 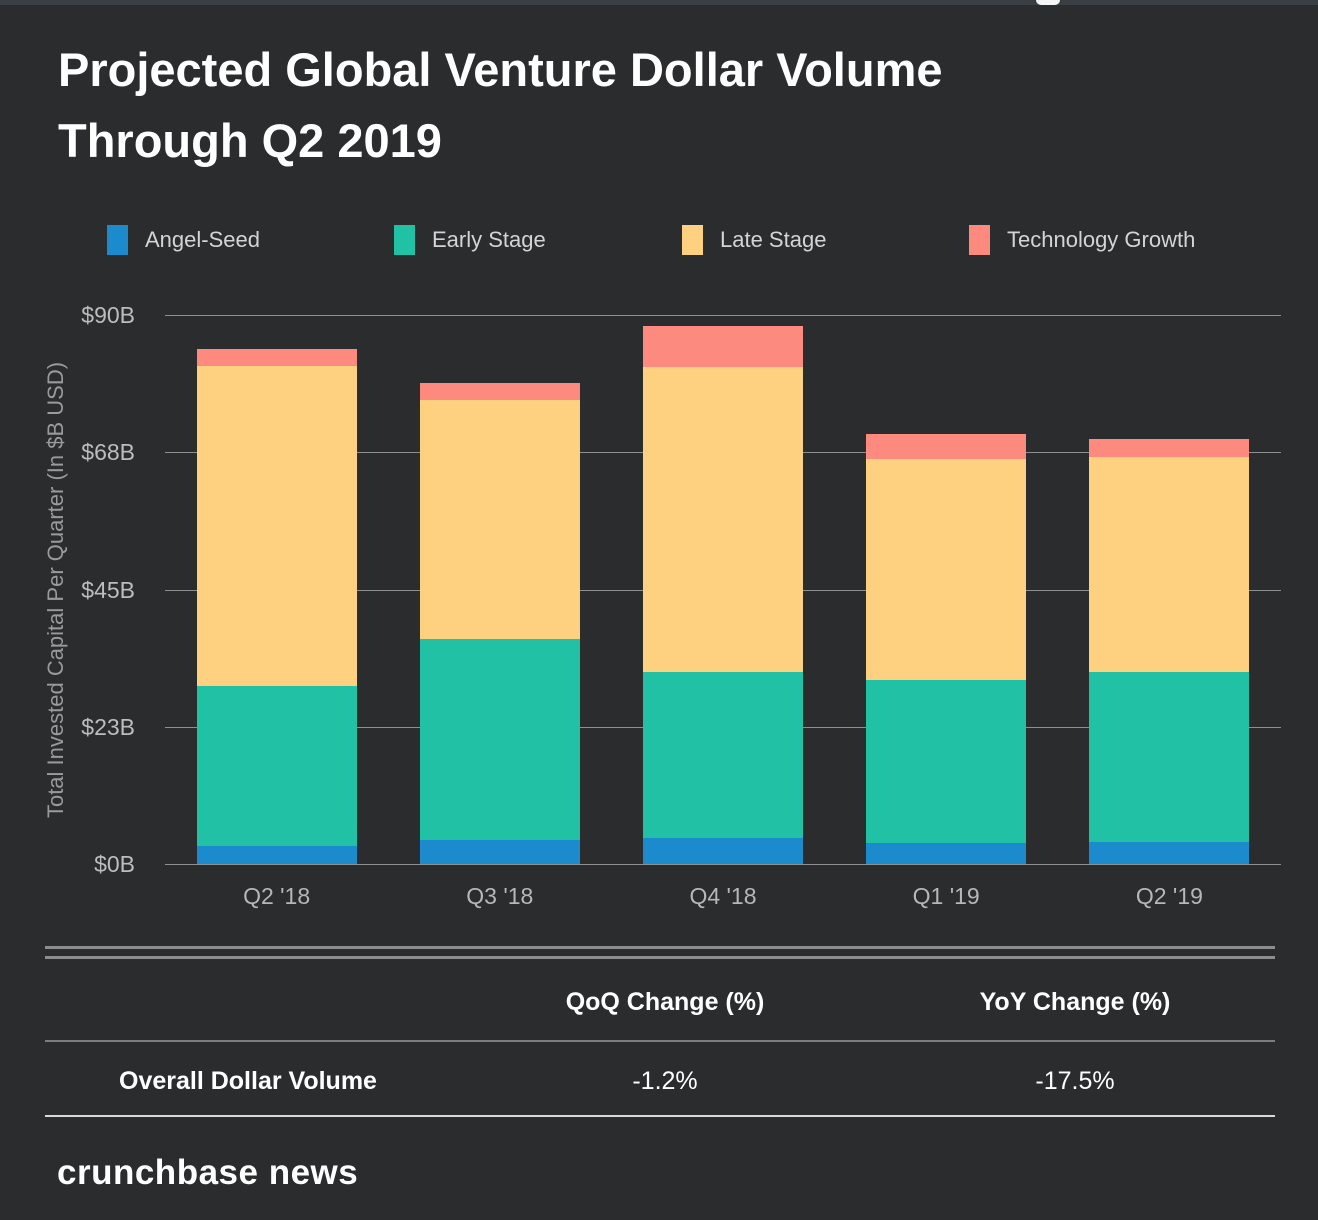 What do you see at coordinates (202, 239) in the screenshot?
I see `legend-label: Angel-Seed` at bounding box center [202, 239].